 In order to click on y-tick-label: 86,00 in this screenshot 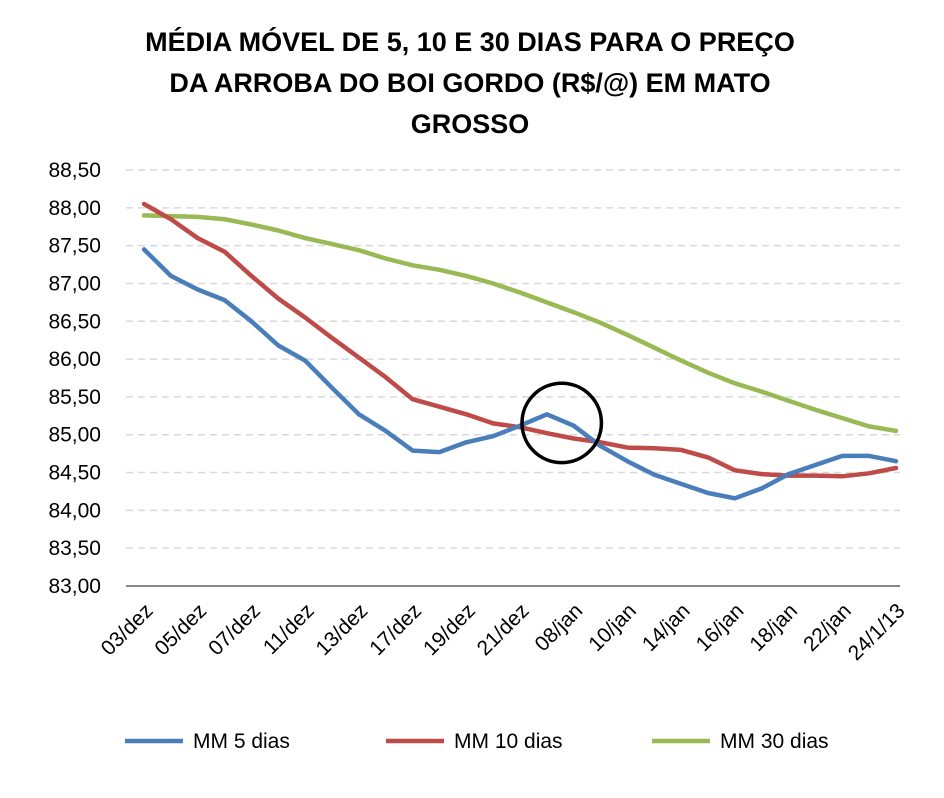, I will do `click(74, 359)`.